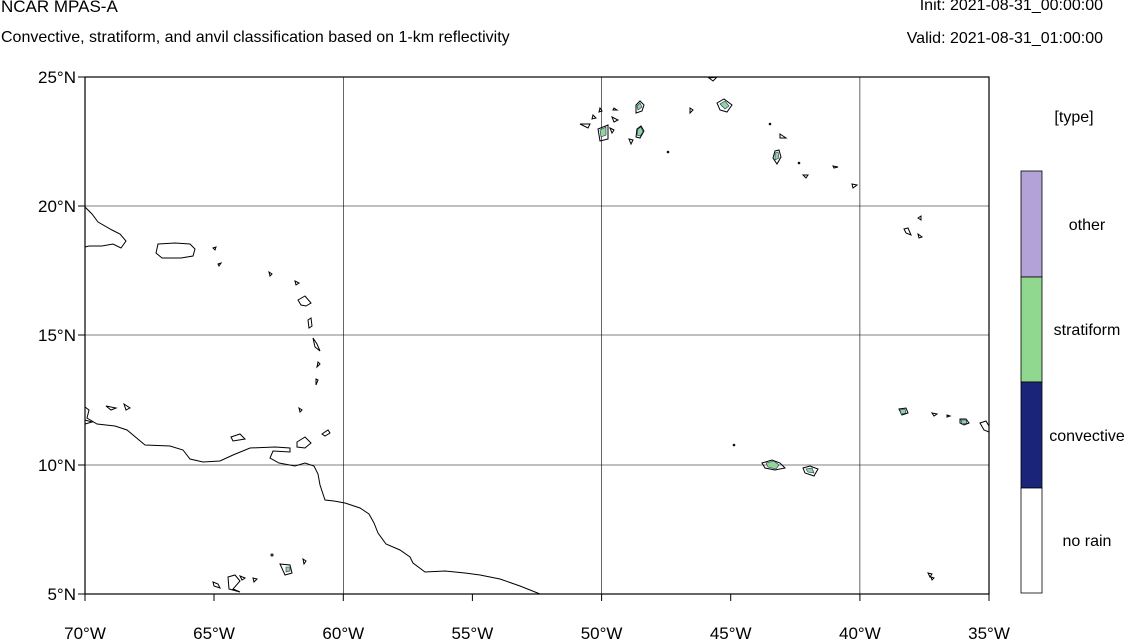 This screenshot has width=1128, height=641. What do you see at coordinates (1073, 117) in the screenshot?
I see `legend-title: [type]` at bounding box center [1073, 117].